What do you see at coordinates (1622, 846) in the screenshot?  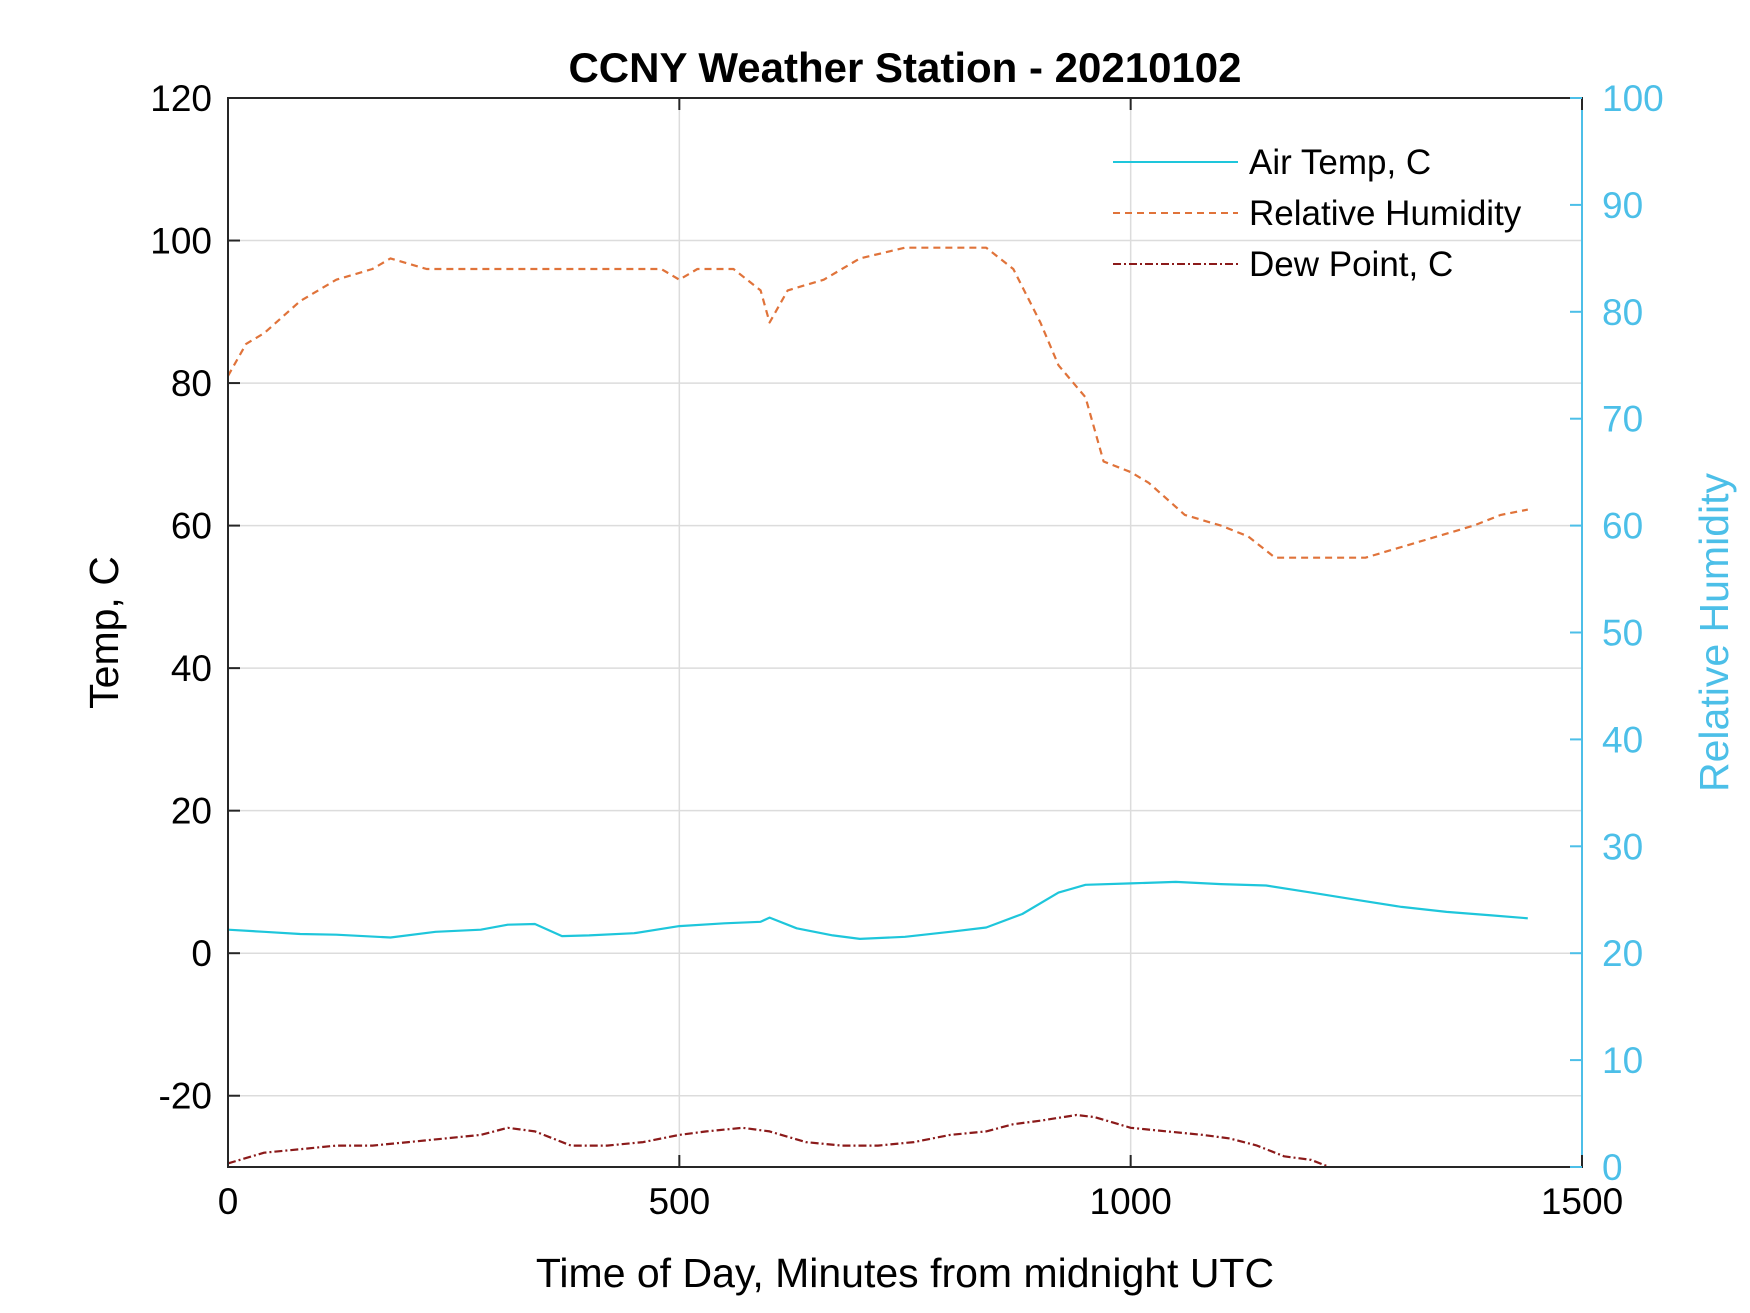 I see `y-tick-label-right: 30` at bounding box center [1622, 846].